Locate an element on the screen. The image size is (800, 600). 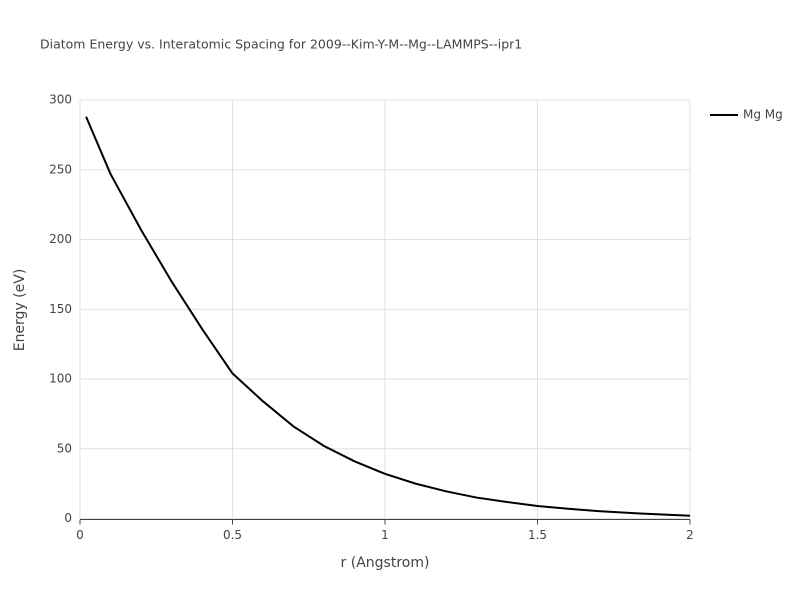
y-tick-label: 200 is located at coordinates (60, 239).